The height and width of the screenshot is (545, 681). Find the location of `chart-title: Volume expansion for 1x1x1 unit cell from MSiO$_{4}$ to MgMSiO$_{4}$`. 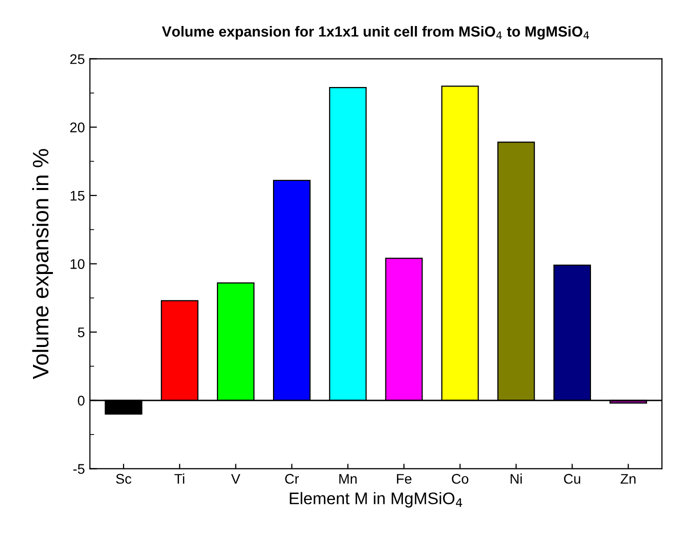

chart-title: Volume expansion for 1x1x1 unit cell from MSiO$_{4}$ to MgMSiO$_{4}$ is located at coordinates (375, 33).